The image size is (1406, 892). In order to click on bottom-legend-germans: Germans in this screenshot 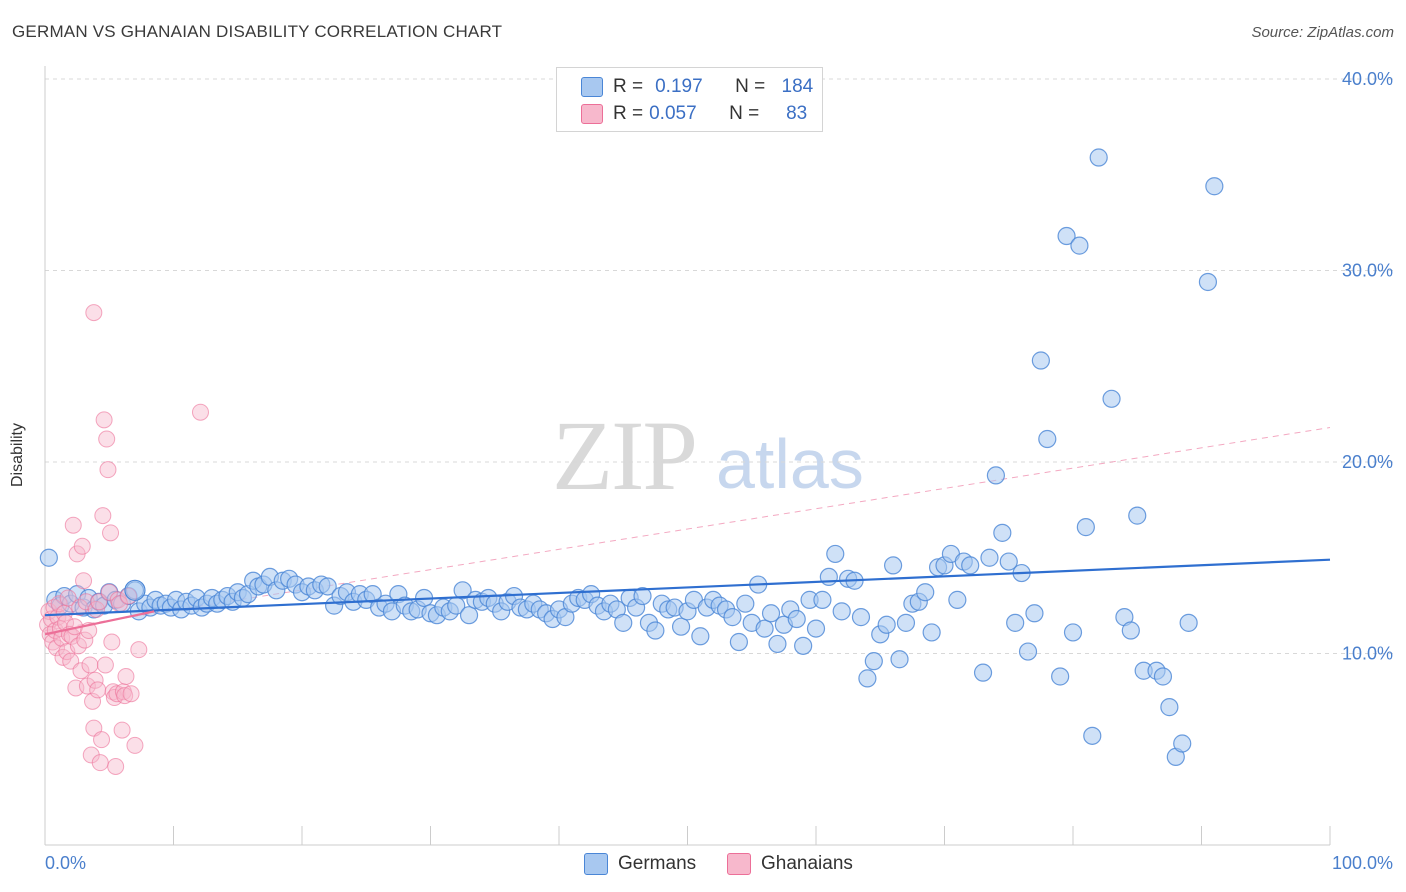, I will do `click(640, 864)`.